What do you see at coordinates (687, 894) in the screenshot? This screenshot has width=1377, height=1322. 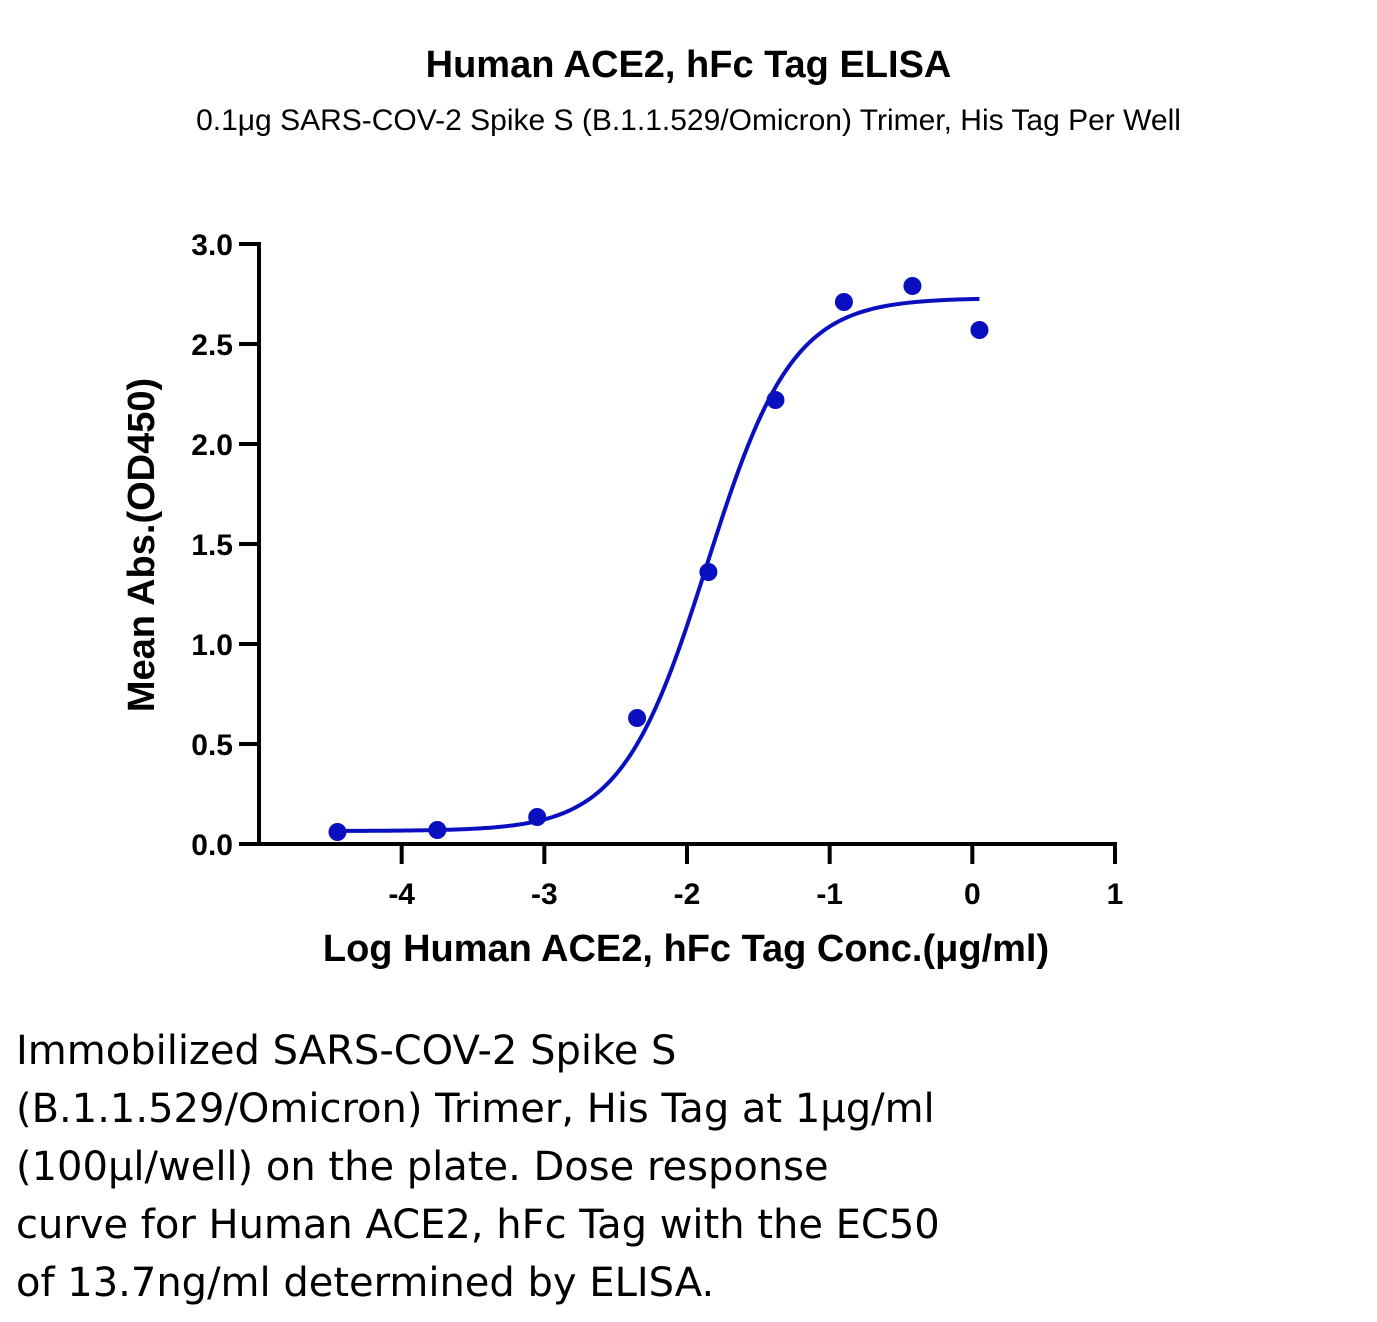 I see `x-tick-label: -2` at bounding box center [687, 894].